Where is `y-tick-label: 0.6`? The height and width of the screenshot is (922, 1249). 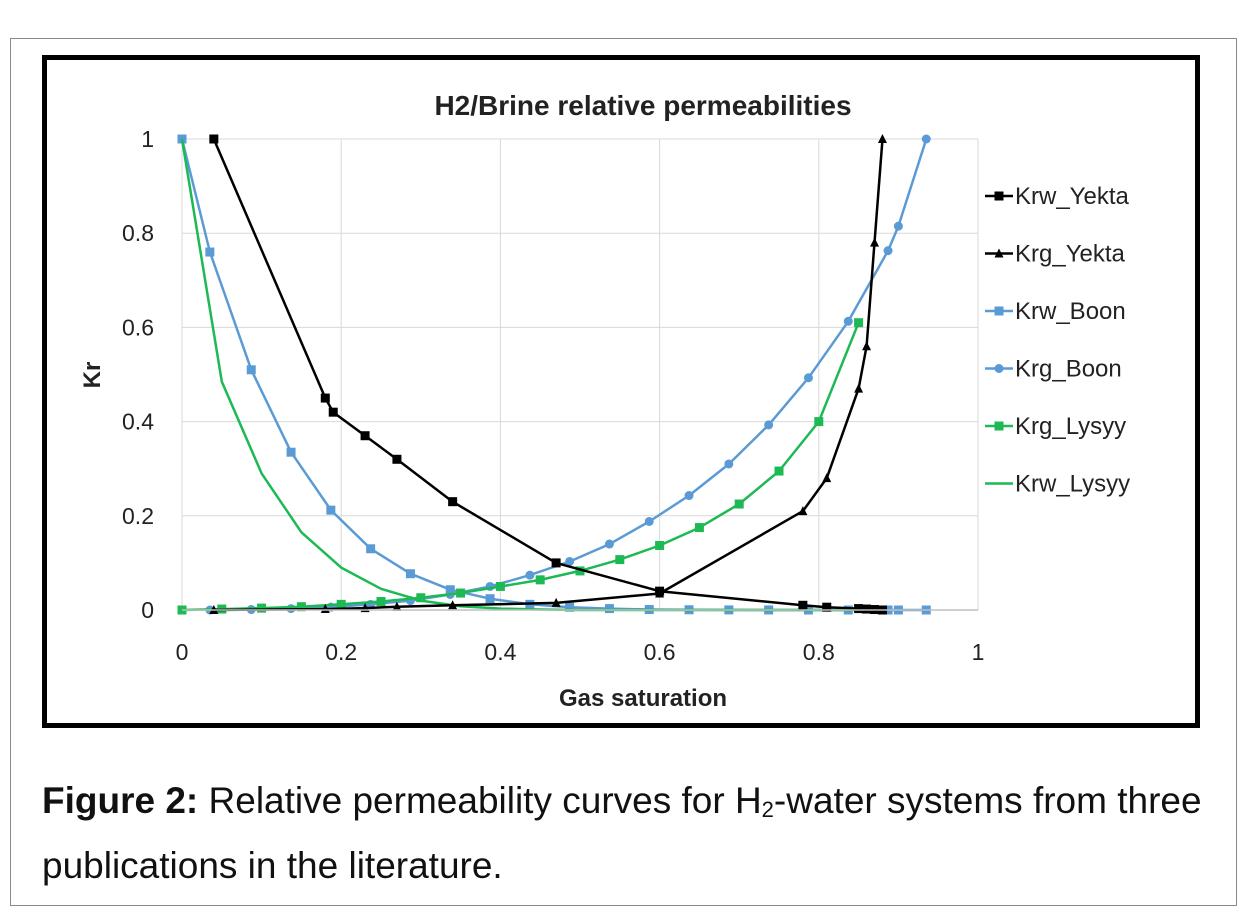
y-tick-label: 0.6 is located at coordinates (138, 327).